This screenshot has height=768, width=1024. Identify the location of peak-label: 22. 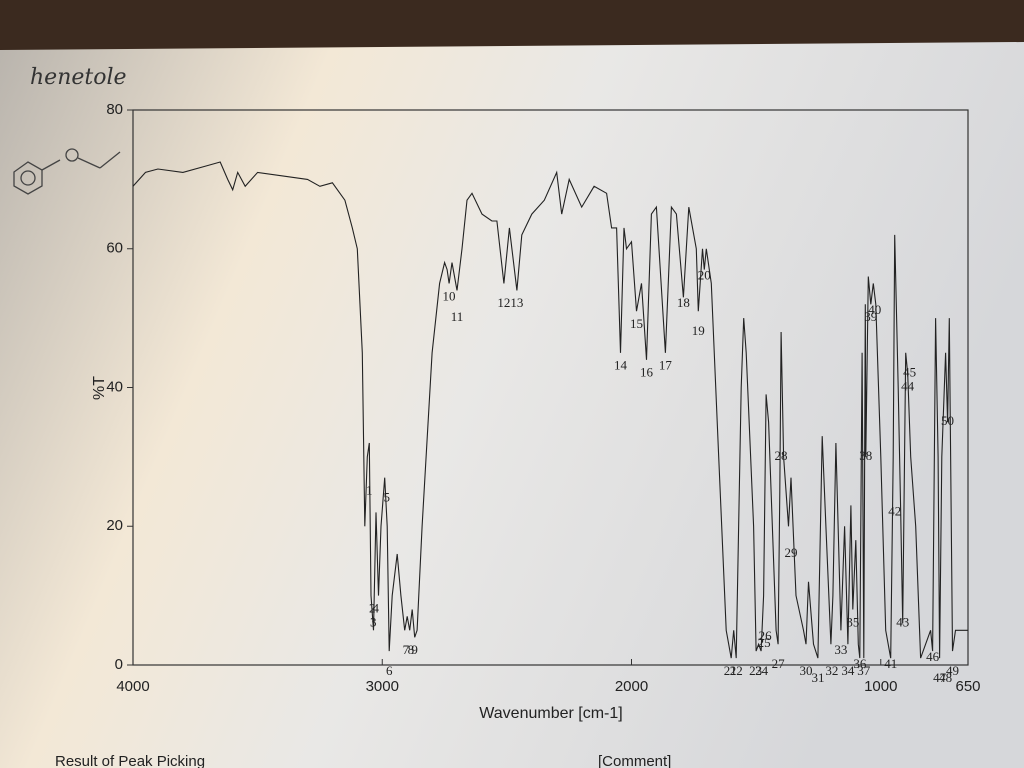
(736, 670).